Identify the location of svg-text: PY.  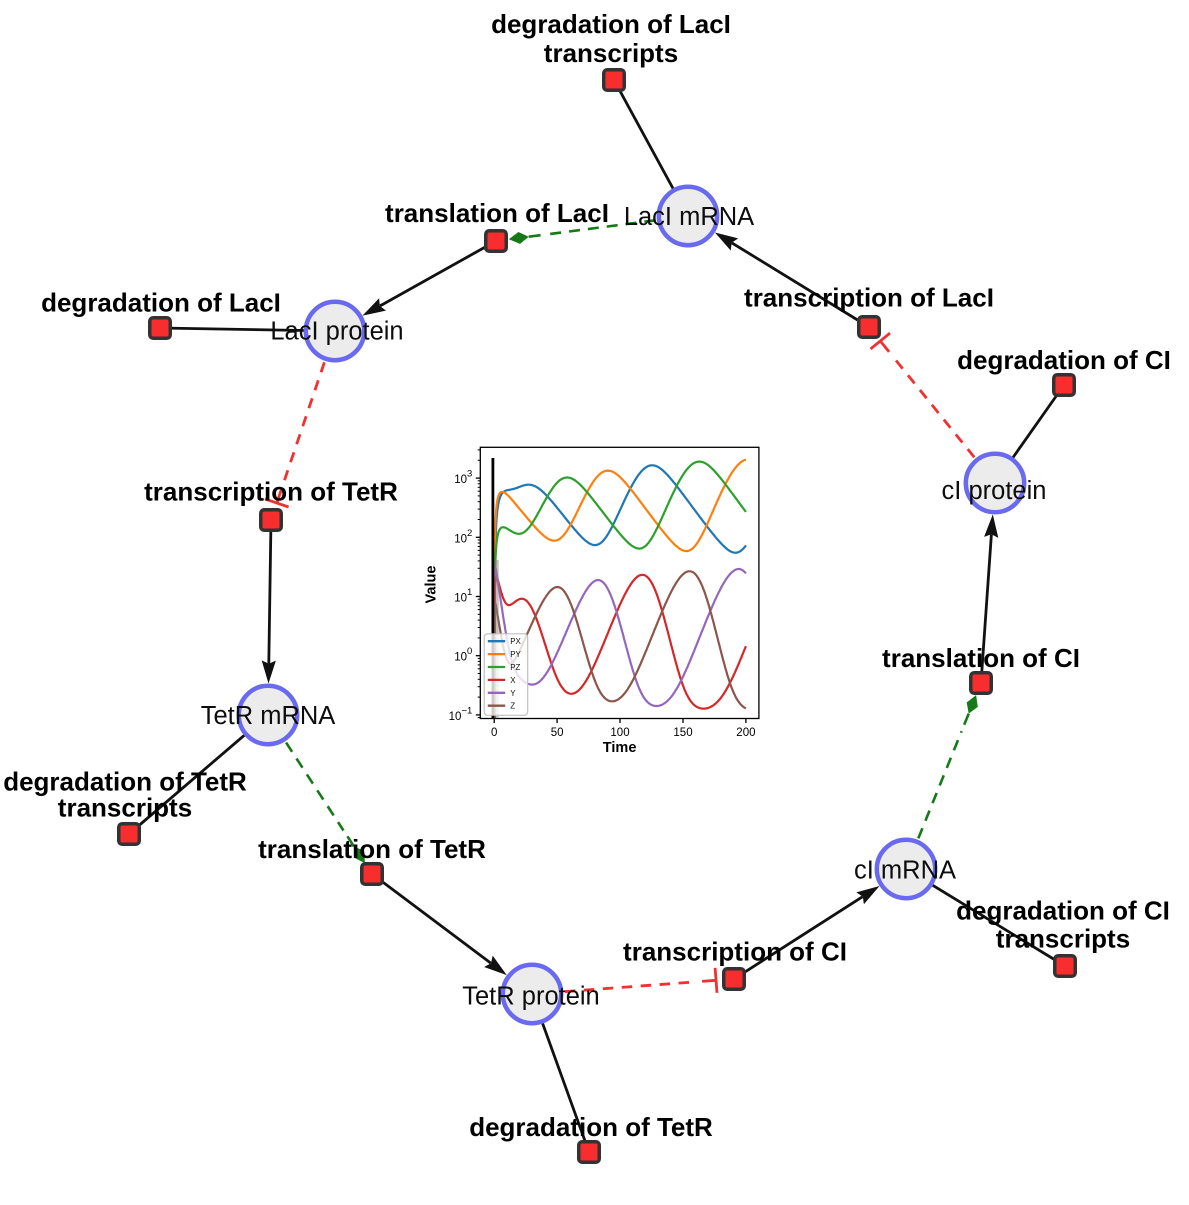
(515, 654).